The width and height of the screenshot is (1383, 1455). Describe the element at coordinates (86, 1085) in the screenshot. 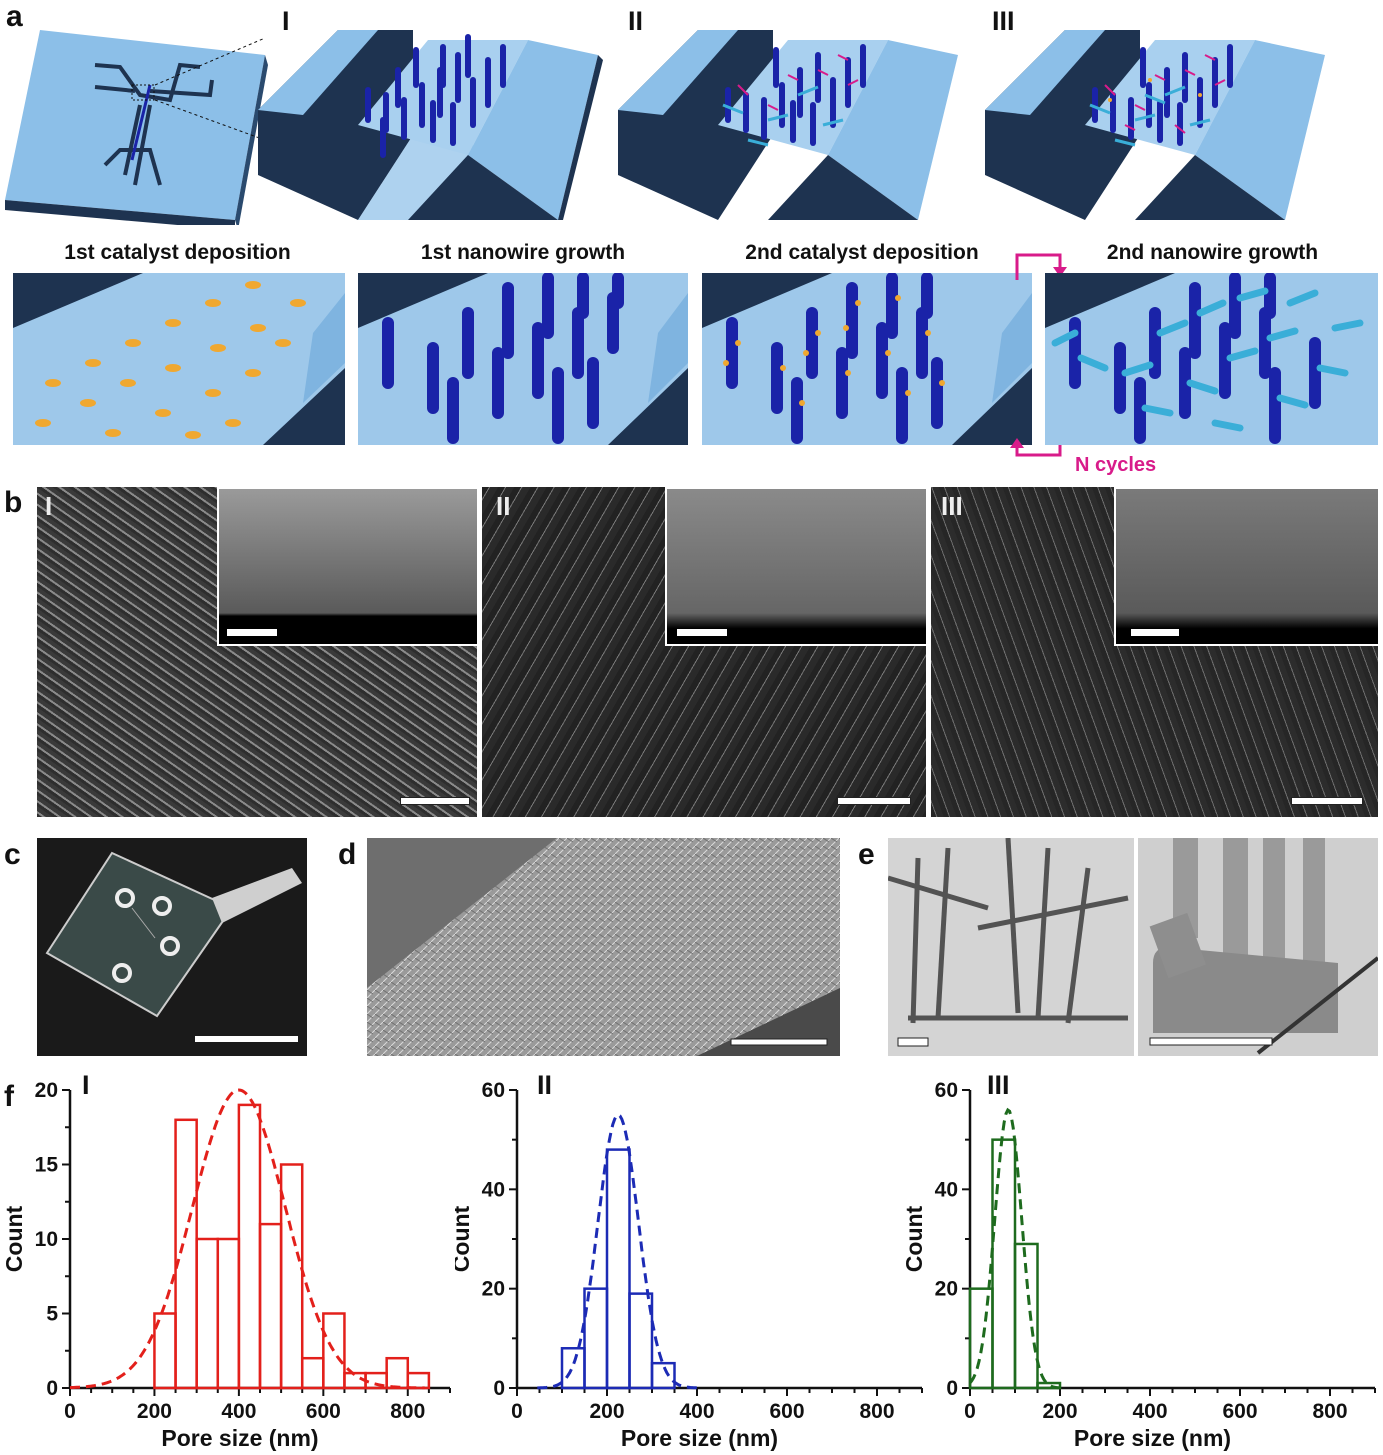

I see `hist-label-i: I` at that location.